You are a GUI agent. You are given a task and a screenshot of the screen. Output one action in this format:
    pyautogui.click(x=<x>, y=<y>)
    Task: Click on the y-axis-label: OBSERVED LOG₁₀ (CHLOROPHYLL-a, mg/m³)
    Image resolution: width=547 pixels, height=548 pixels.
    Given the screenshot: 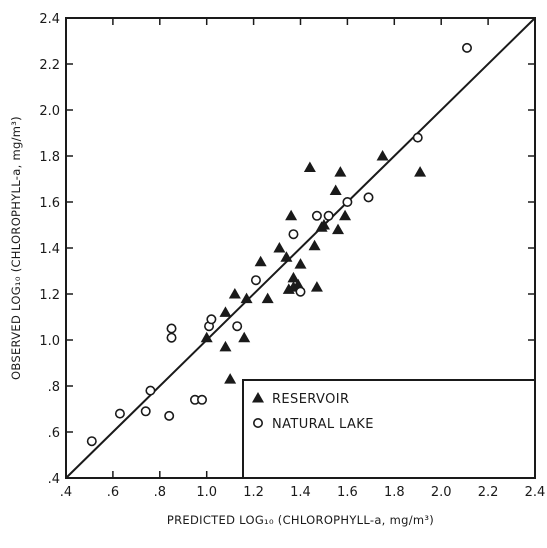 What is the action you would take?
    pyautogui.click(x=16, y=248)
    